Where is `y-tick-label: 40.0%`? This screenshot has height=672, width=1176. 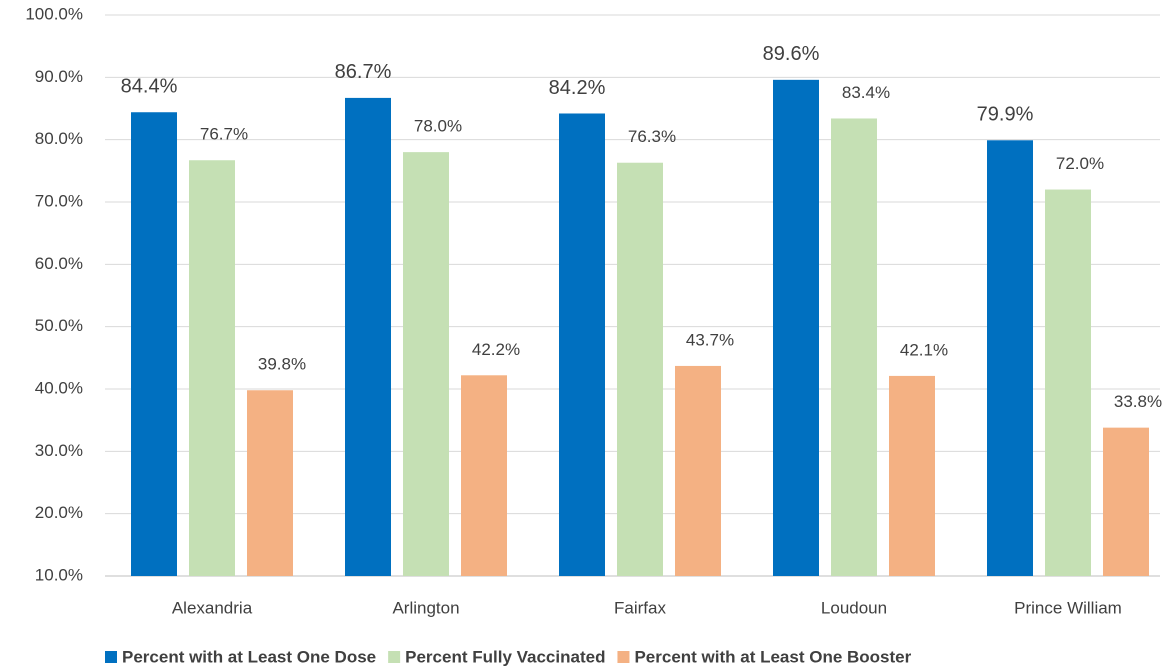 y-tick-label: 40.0% is located at coordinates (59, 387).